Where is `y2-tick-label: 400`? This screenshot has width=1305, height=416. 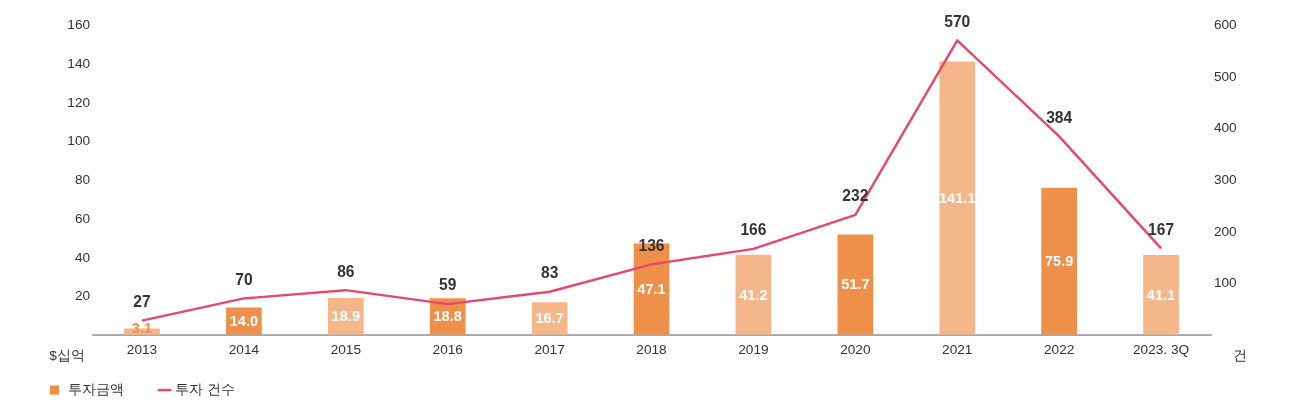 y2-tick-label: 400 is located at coordinates (1225, 128).